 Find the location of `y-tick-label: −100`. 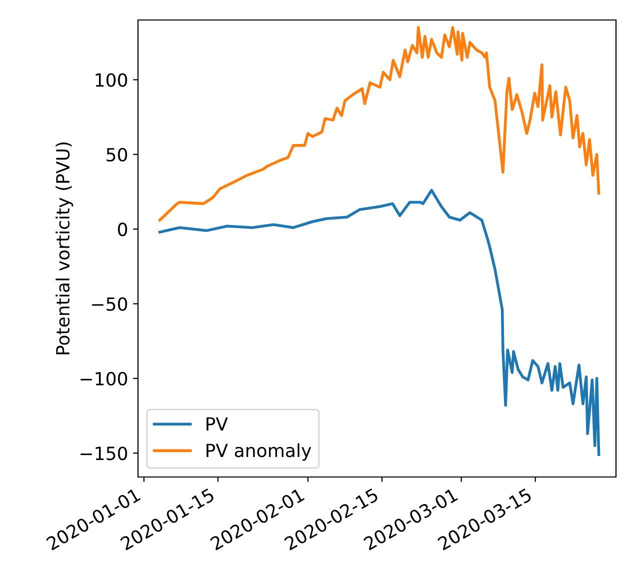

y-tick-label: −100 is located at coordinates (104, 379).